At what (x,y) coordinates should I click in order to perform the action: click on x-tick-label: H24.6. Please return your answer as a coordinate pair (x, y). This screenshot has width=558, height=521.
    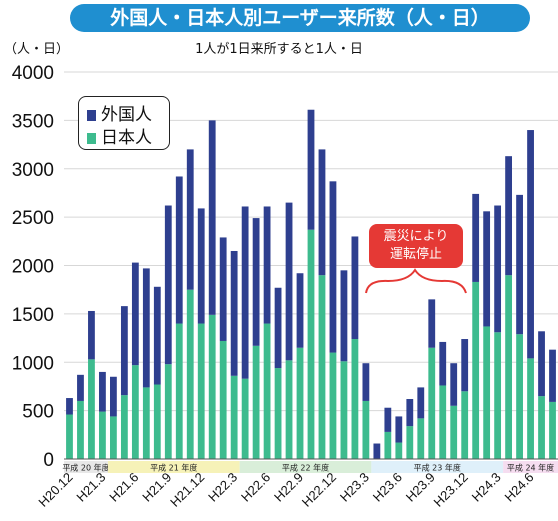
    Looking at the image, I should click on (519, 487).